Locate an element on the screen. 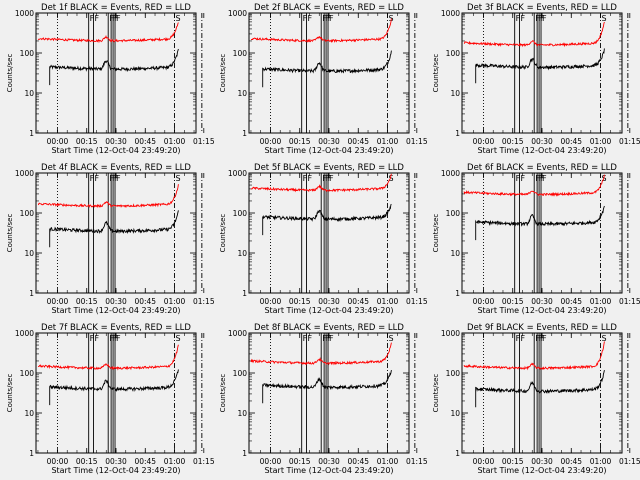 This screenshot has height=480, width=640. panel-title: Det 1f BLACK = Events, RED = LLD is located at coordinates (116, 8).